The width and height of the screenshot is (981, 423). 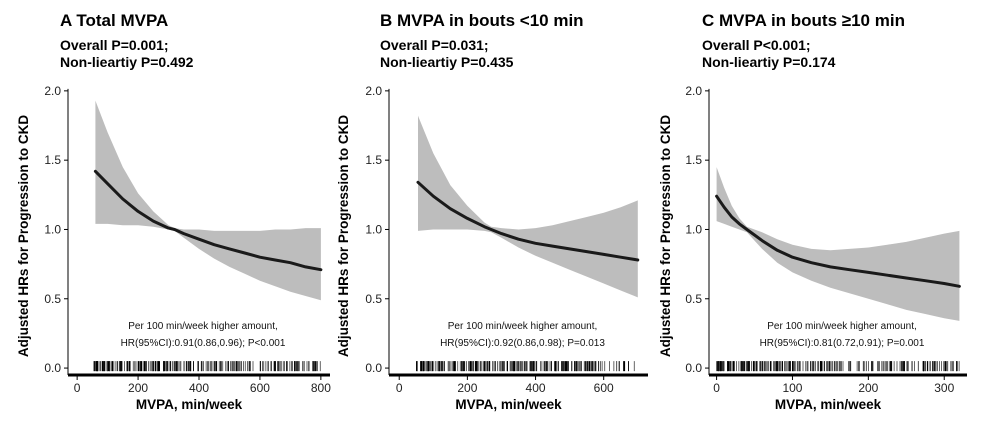 I want to click on panel-subtitle-line: Non-lieartiy P=0.435, so click(x=447, y=62).